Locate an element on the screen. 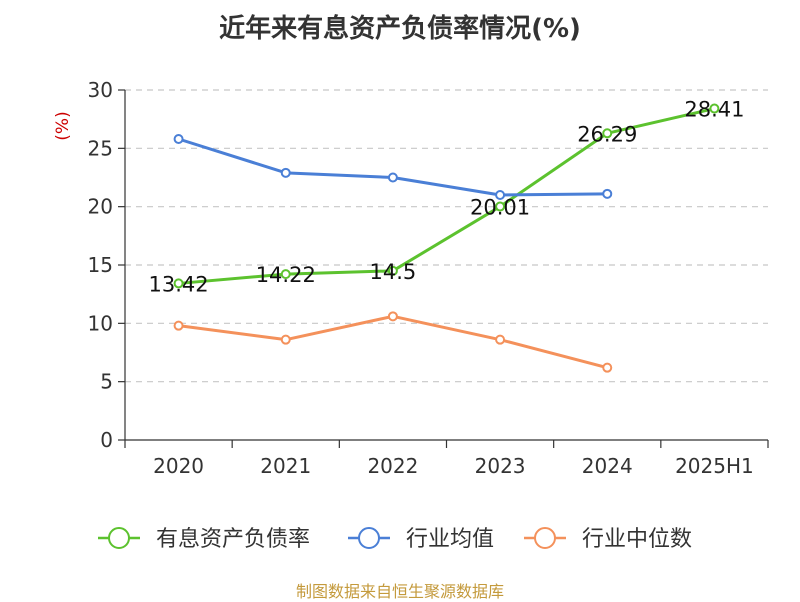 The image size is (800, 602). legend-item-0: 有息资产负债率 is located at coordinates (204, 539).